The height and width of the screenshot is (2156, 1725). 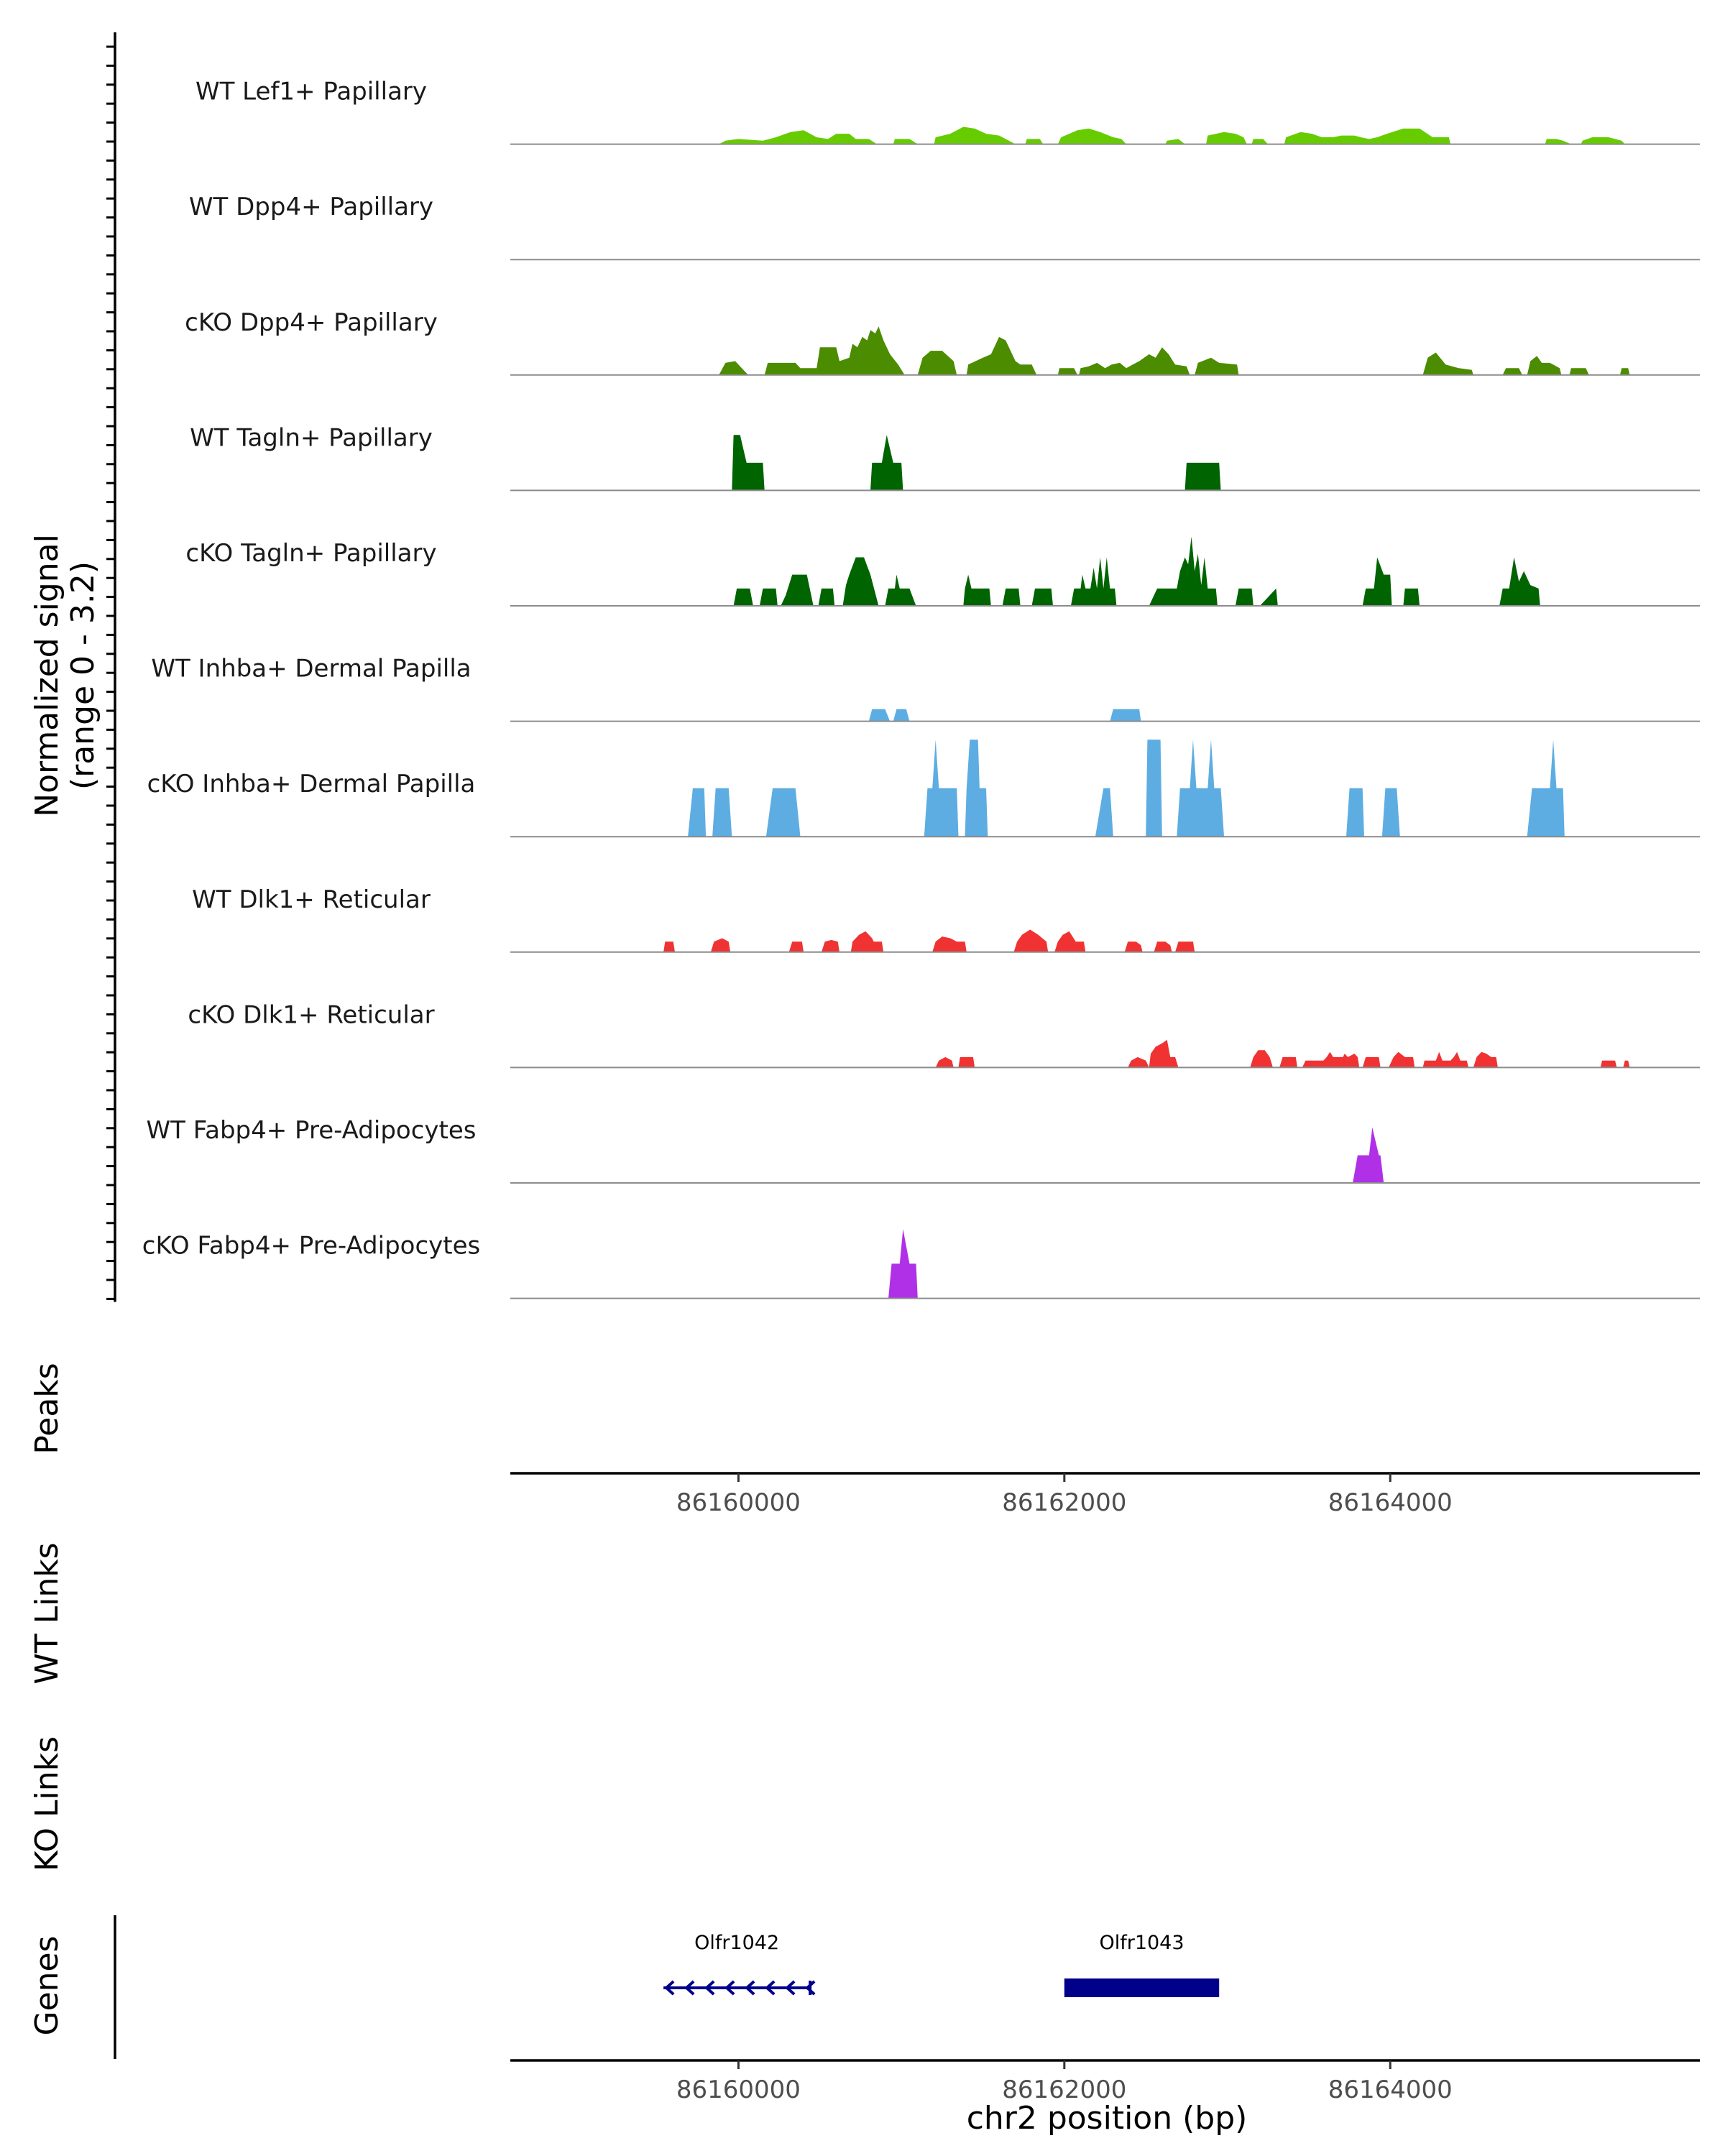 What do you see at coordinates (47, 675) in the screenshot?
I see `y-axis-title-line1: Normalized signal` at bounding box center [47, 675].